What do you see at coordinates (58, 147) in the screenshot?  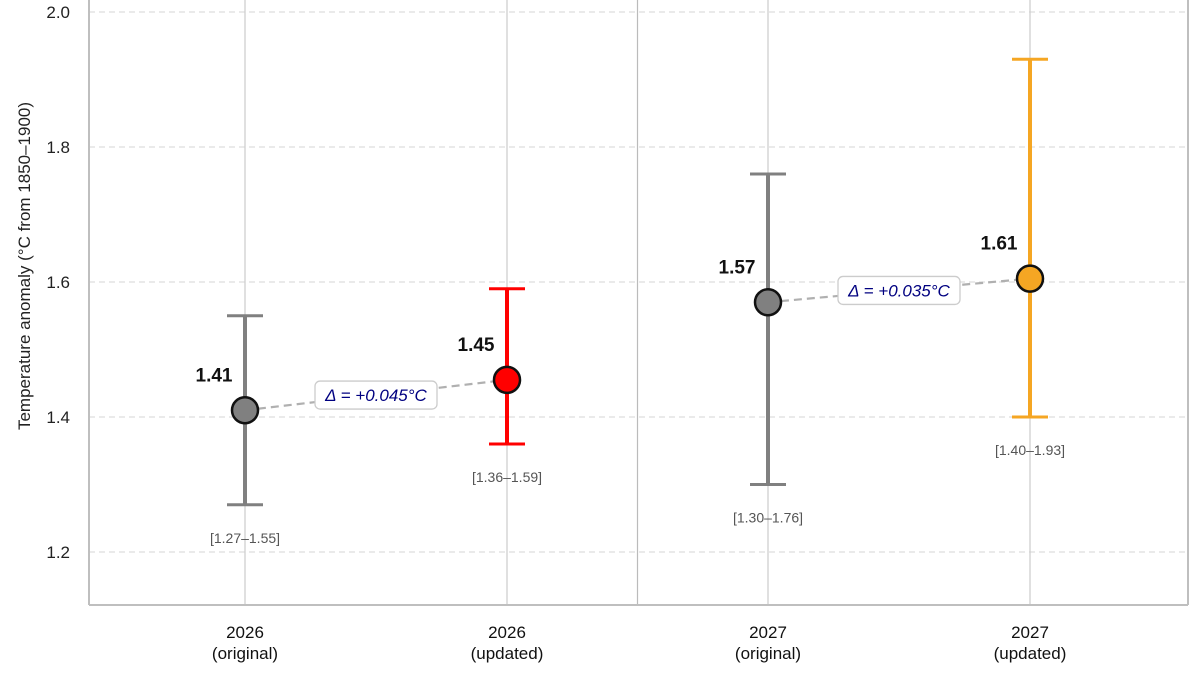 I see `y-tick-label: 1.8` at bounding box center [58, 147].